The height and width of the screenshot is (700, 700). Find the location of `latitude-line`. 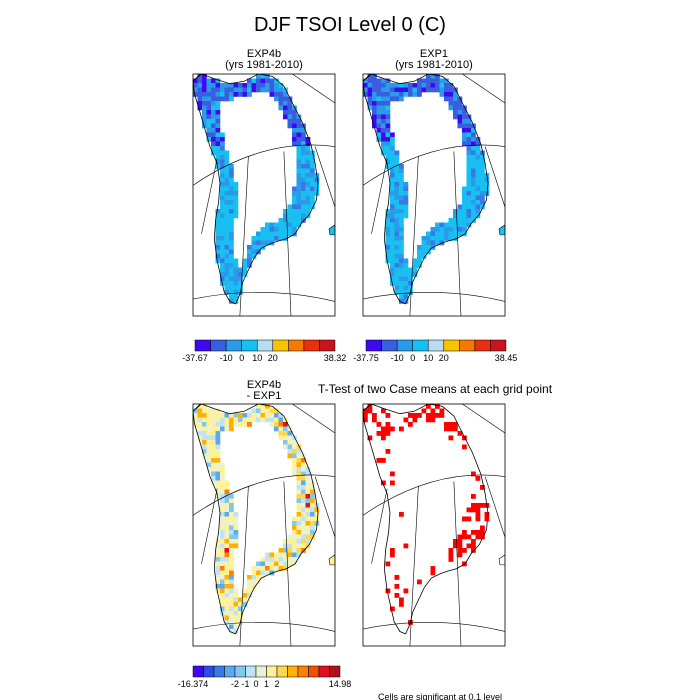

latitude-line is located at coordinates (434, 495).